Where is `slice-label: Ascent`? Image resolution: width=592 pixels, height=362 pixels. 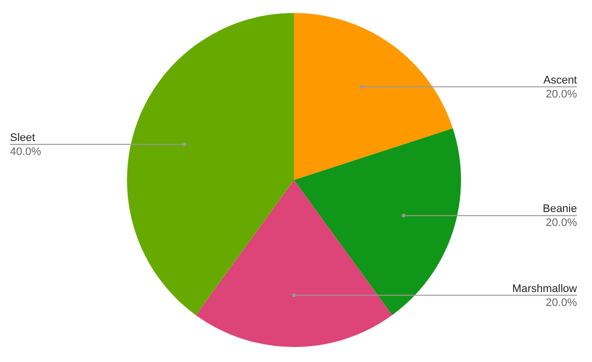 slice-label: Ascent is located at coordinates (560, 80).